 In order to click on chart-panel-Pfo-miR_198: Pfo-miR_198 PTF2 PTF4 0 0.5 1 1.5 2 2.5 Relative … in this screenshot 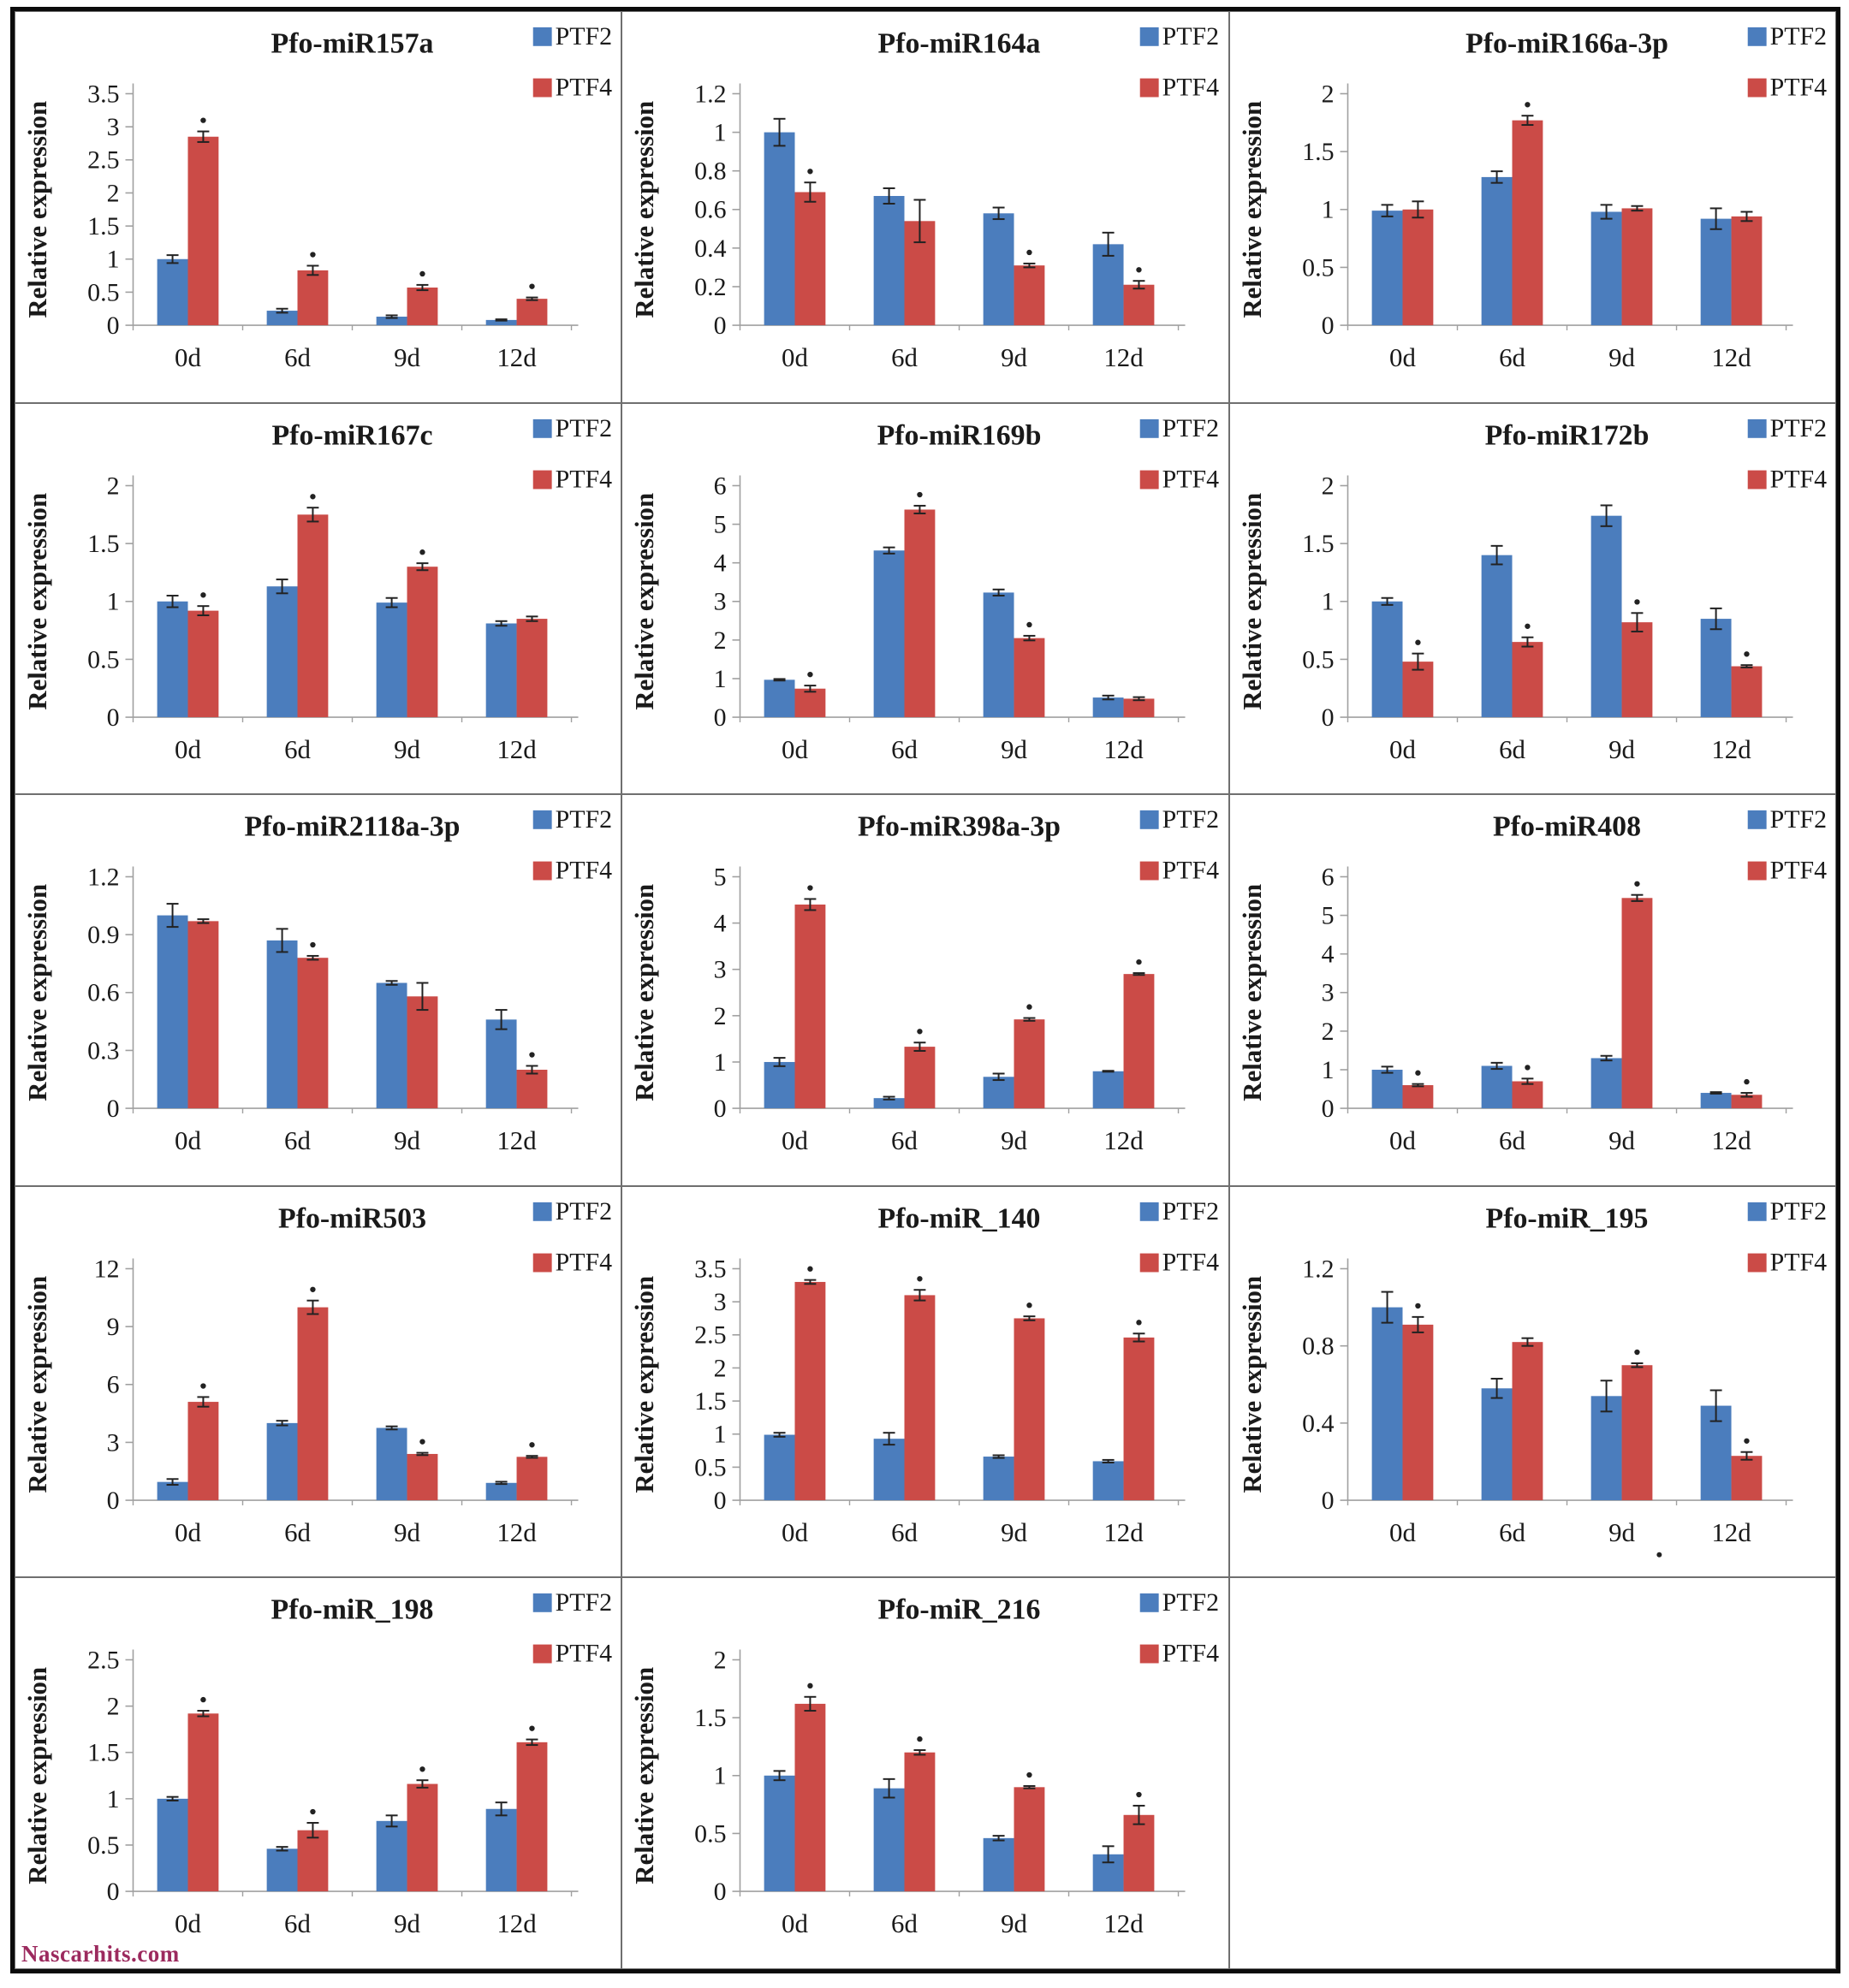, I will do `click(319, 1773)`.